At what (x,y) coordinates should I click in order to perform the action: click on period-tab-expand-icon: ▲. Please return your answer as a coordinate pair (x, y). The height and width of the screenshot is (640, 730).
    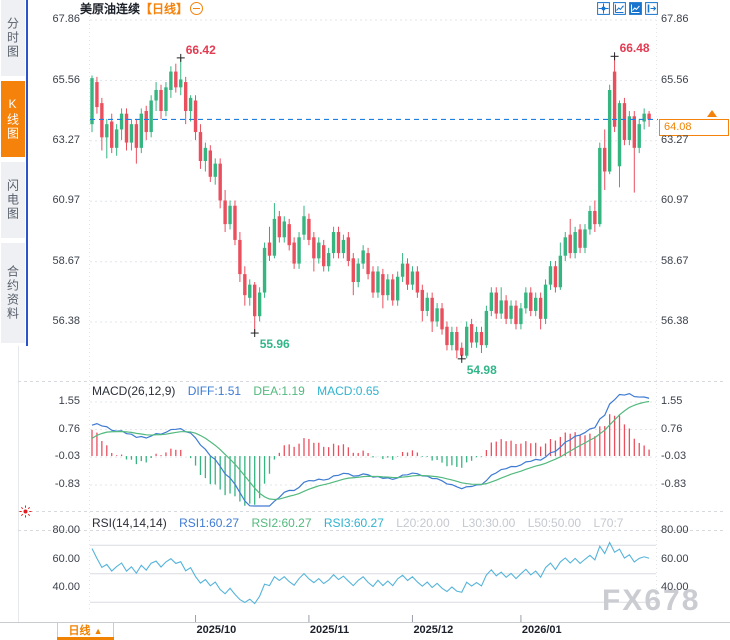
    Looking at the image, I should click on (98, 631).